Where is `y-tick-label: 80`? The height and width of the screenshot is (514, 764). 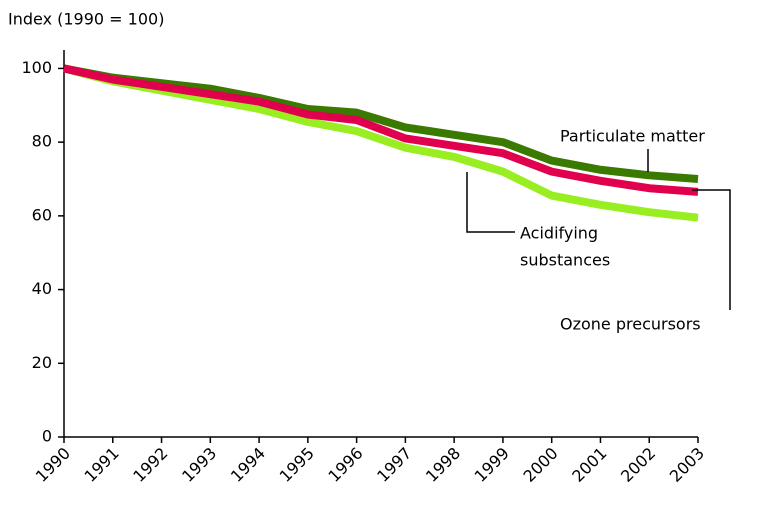
y-tick-label: 80 is located at coordinates (42, 141).